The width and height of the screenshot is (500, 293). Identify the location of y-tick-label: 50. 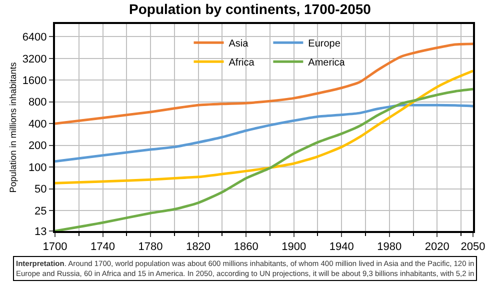
(40, 190).